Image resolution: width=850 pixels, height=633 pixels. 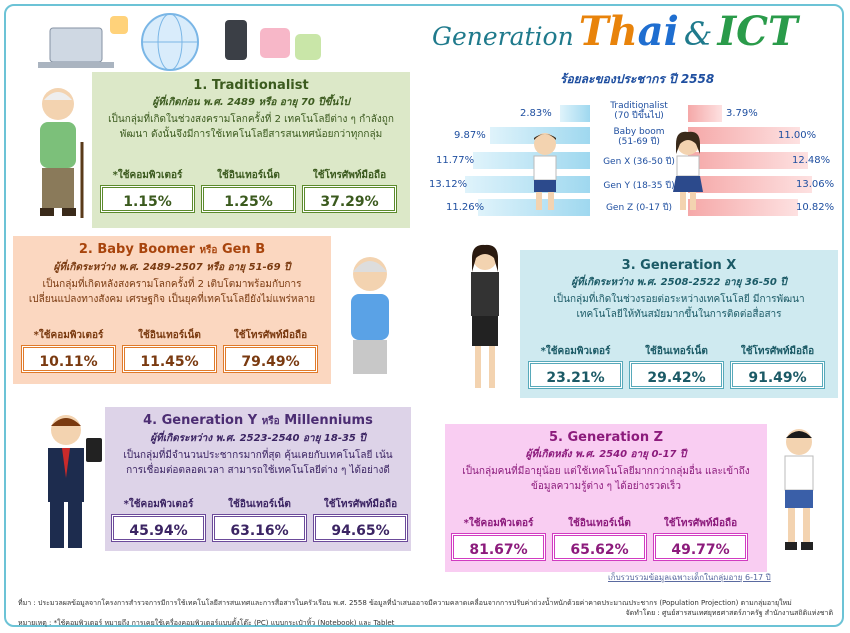 I want to click on card3-computer-label: *ใช้คอมพิวเตอร์, so click(x=575, y=351).